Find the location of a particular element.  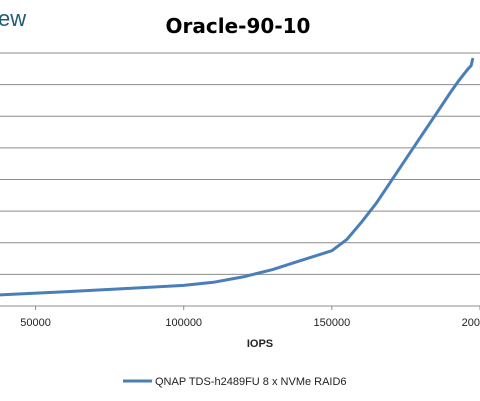

x-tick-label-1: 100000 is located at coordinates (183, 323).